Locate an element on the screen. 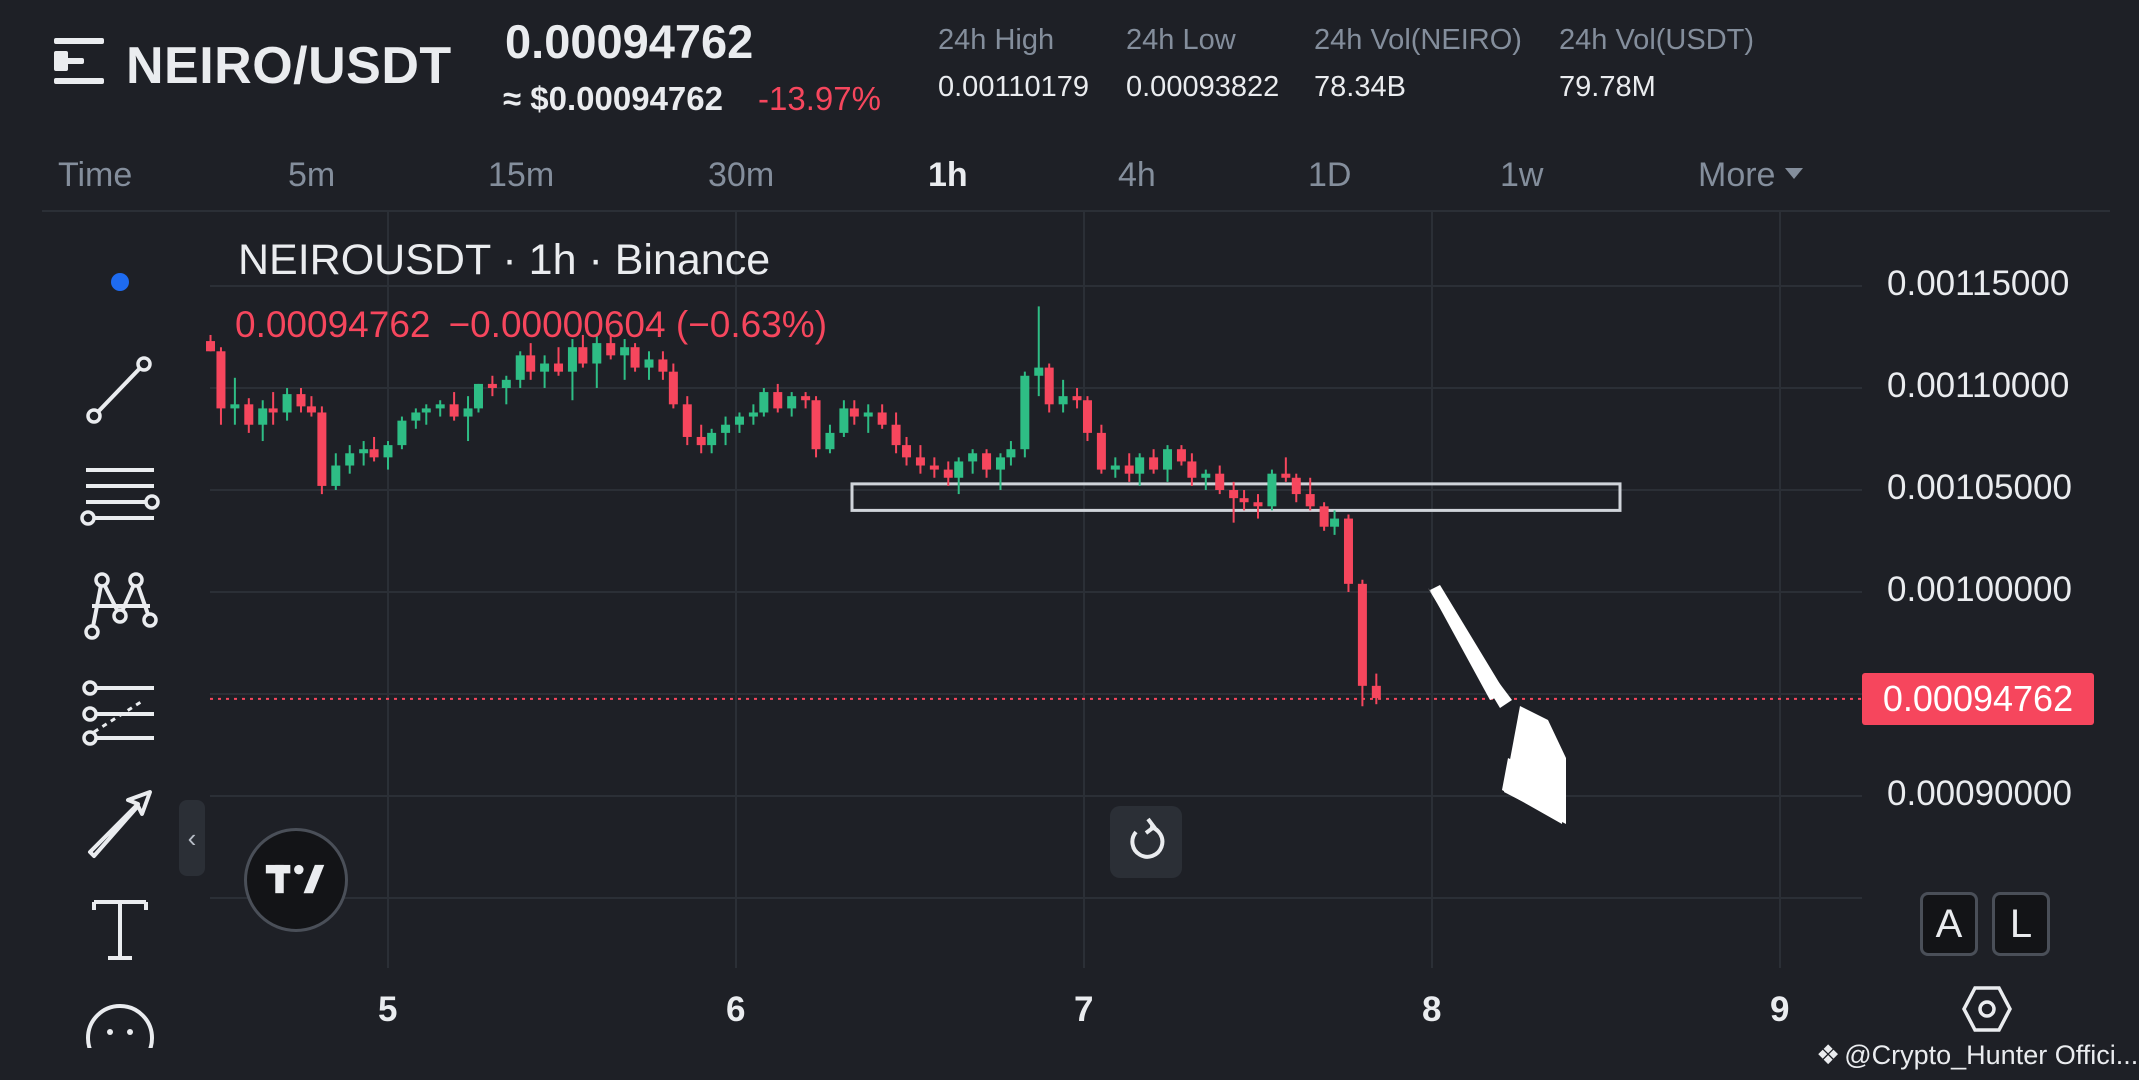 Image resolution: width=2139 pixels, height=1080 pixels. header-divider is located at coordinates (1076, 211).